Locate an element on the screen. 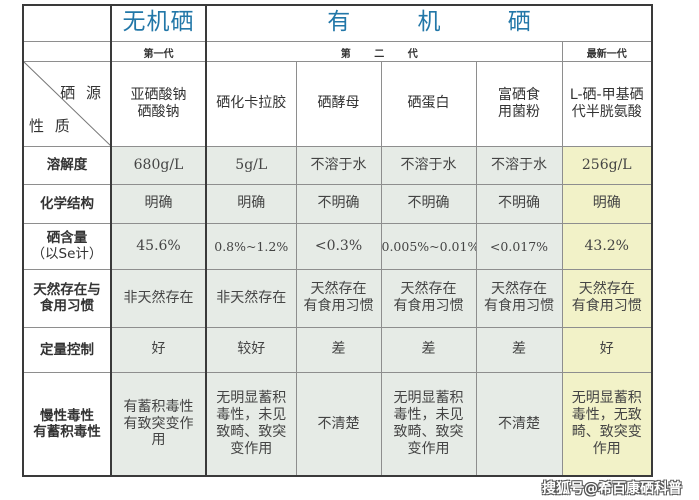 The width and height of the screenshot is (699, 500). source-line: 硒化卡拉胶 is located at coordinates (251, 103).